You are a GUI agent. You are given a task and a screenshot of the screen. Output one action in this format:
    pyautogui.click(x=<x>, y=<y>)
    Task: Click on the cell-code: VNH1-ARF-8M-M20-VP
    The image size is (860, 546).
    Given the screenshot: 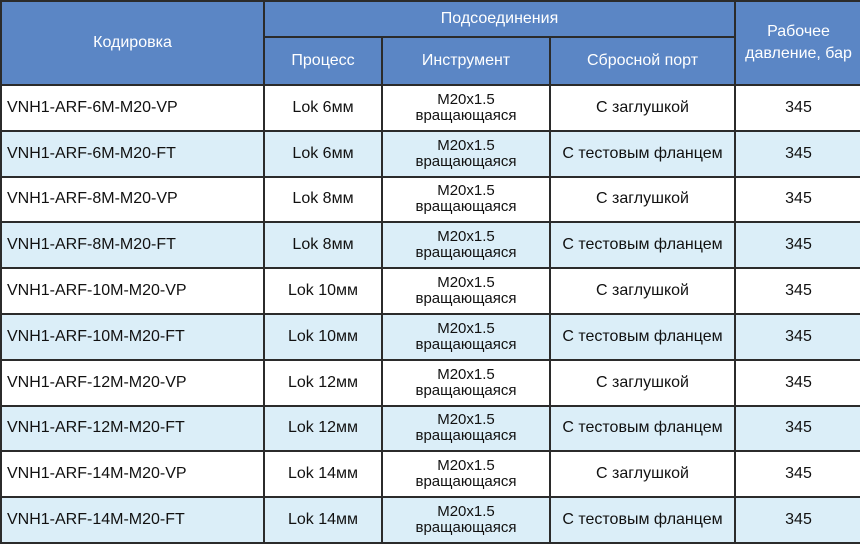 What is the action you would take?
    pyautogui.click(x=132, y=199)
    